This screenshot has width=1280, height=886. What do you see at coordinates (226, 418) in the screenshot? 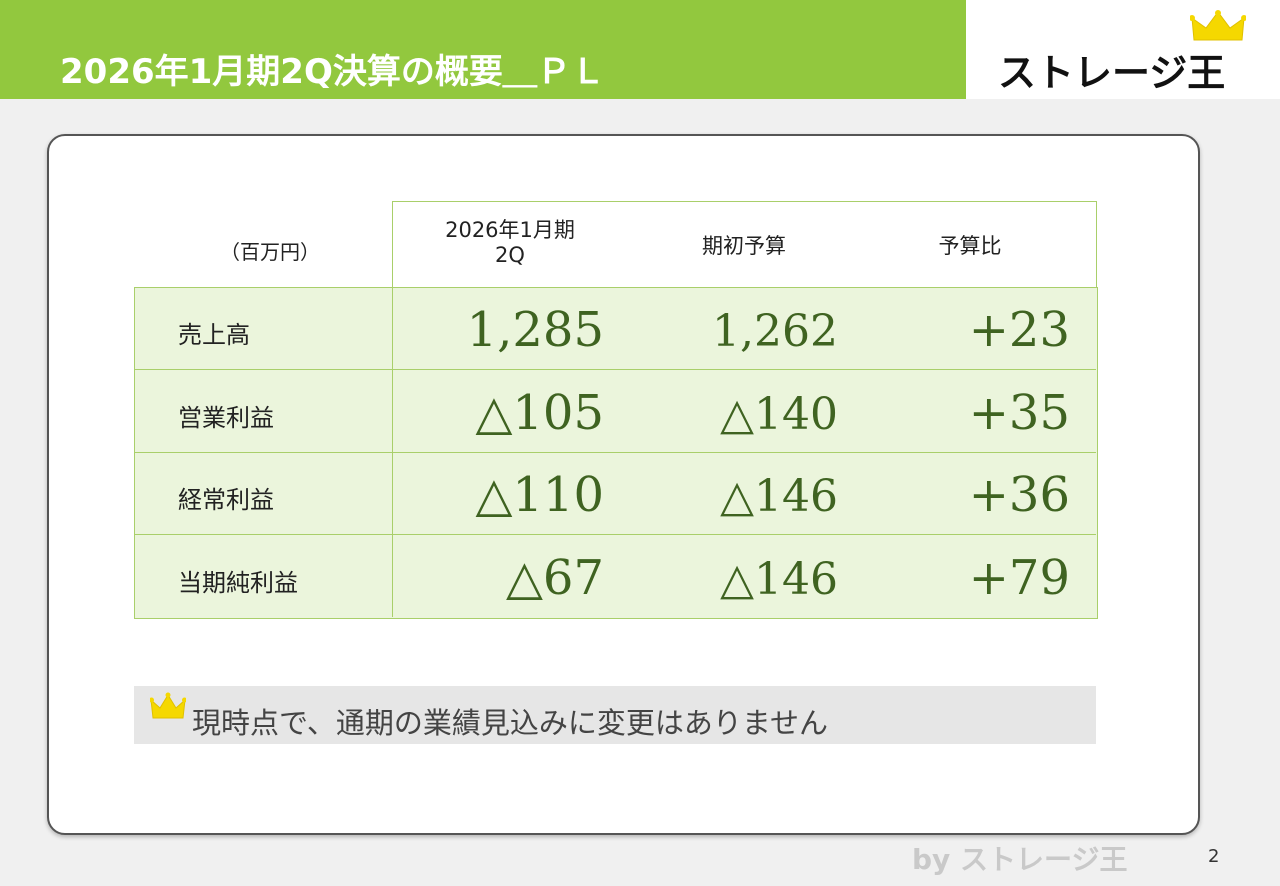
I see `row-label-operating-profit: 営業利益` at bounding box center [226, 418].